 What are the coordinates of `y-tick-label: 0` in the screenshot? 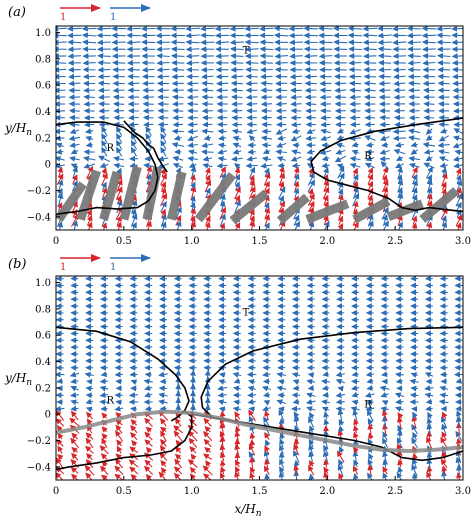 It's located at (48, 415).